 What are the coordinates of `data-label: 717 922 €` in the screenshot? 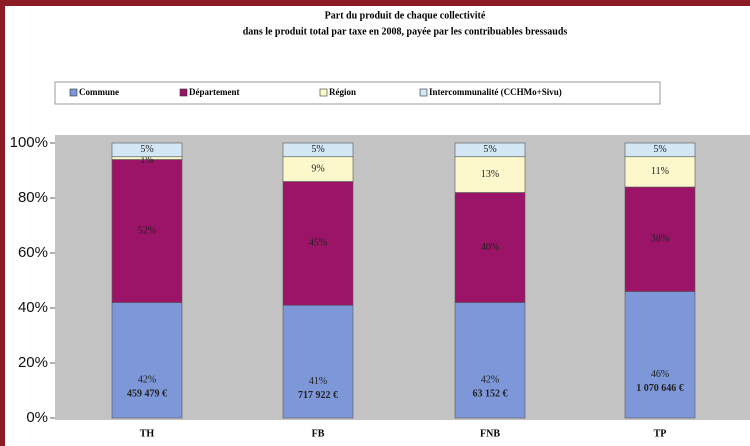 It's located at (318, 395).